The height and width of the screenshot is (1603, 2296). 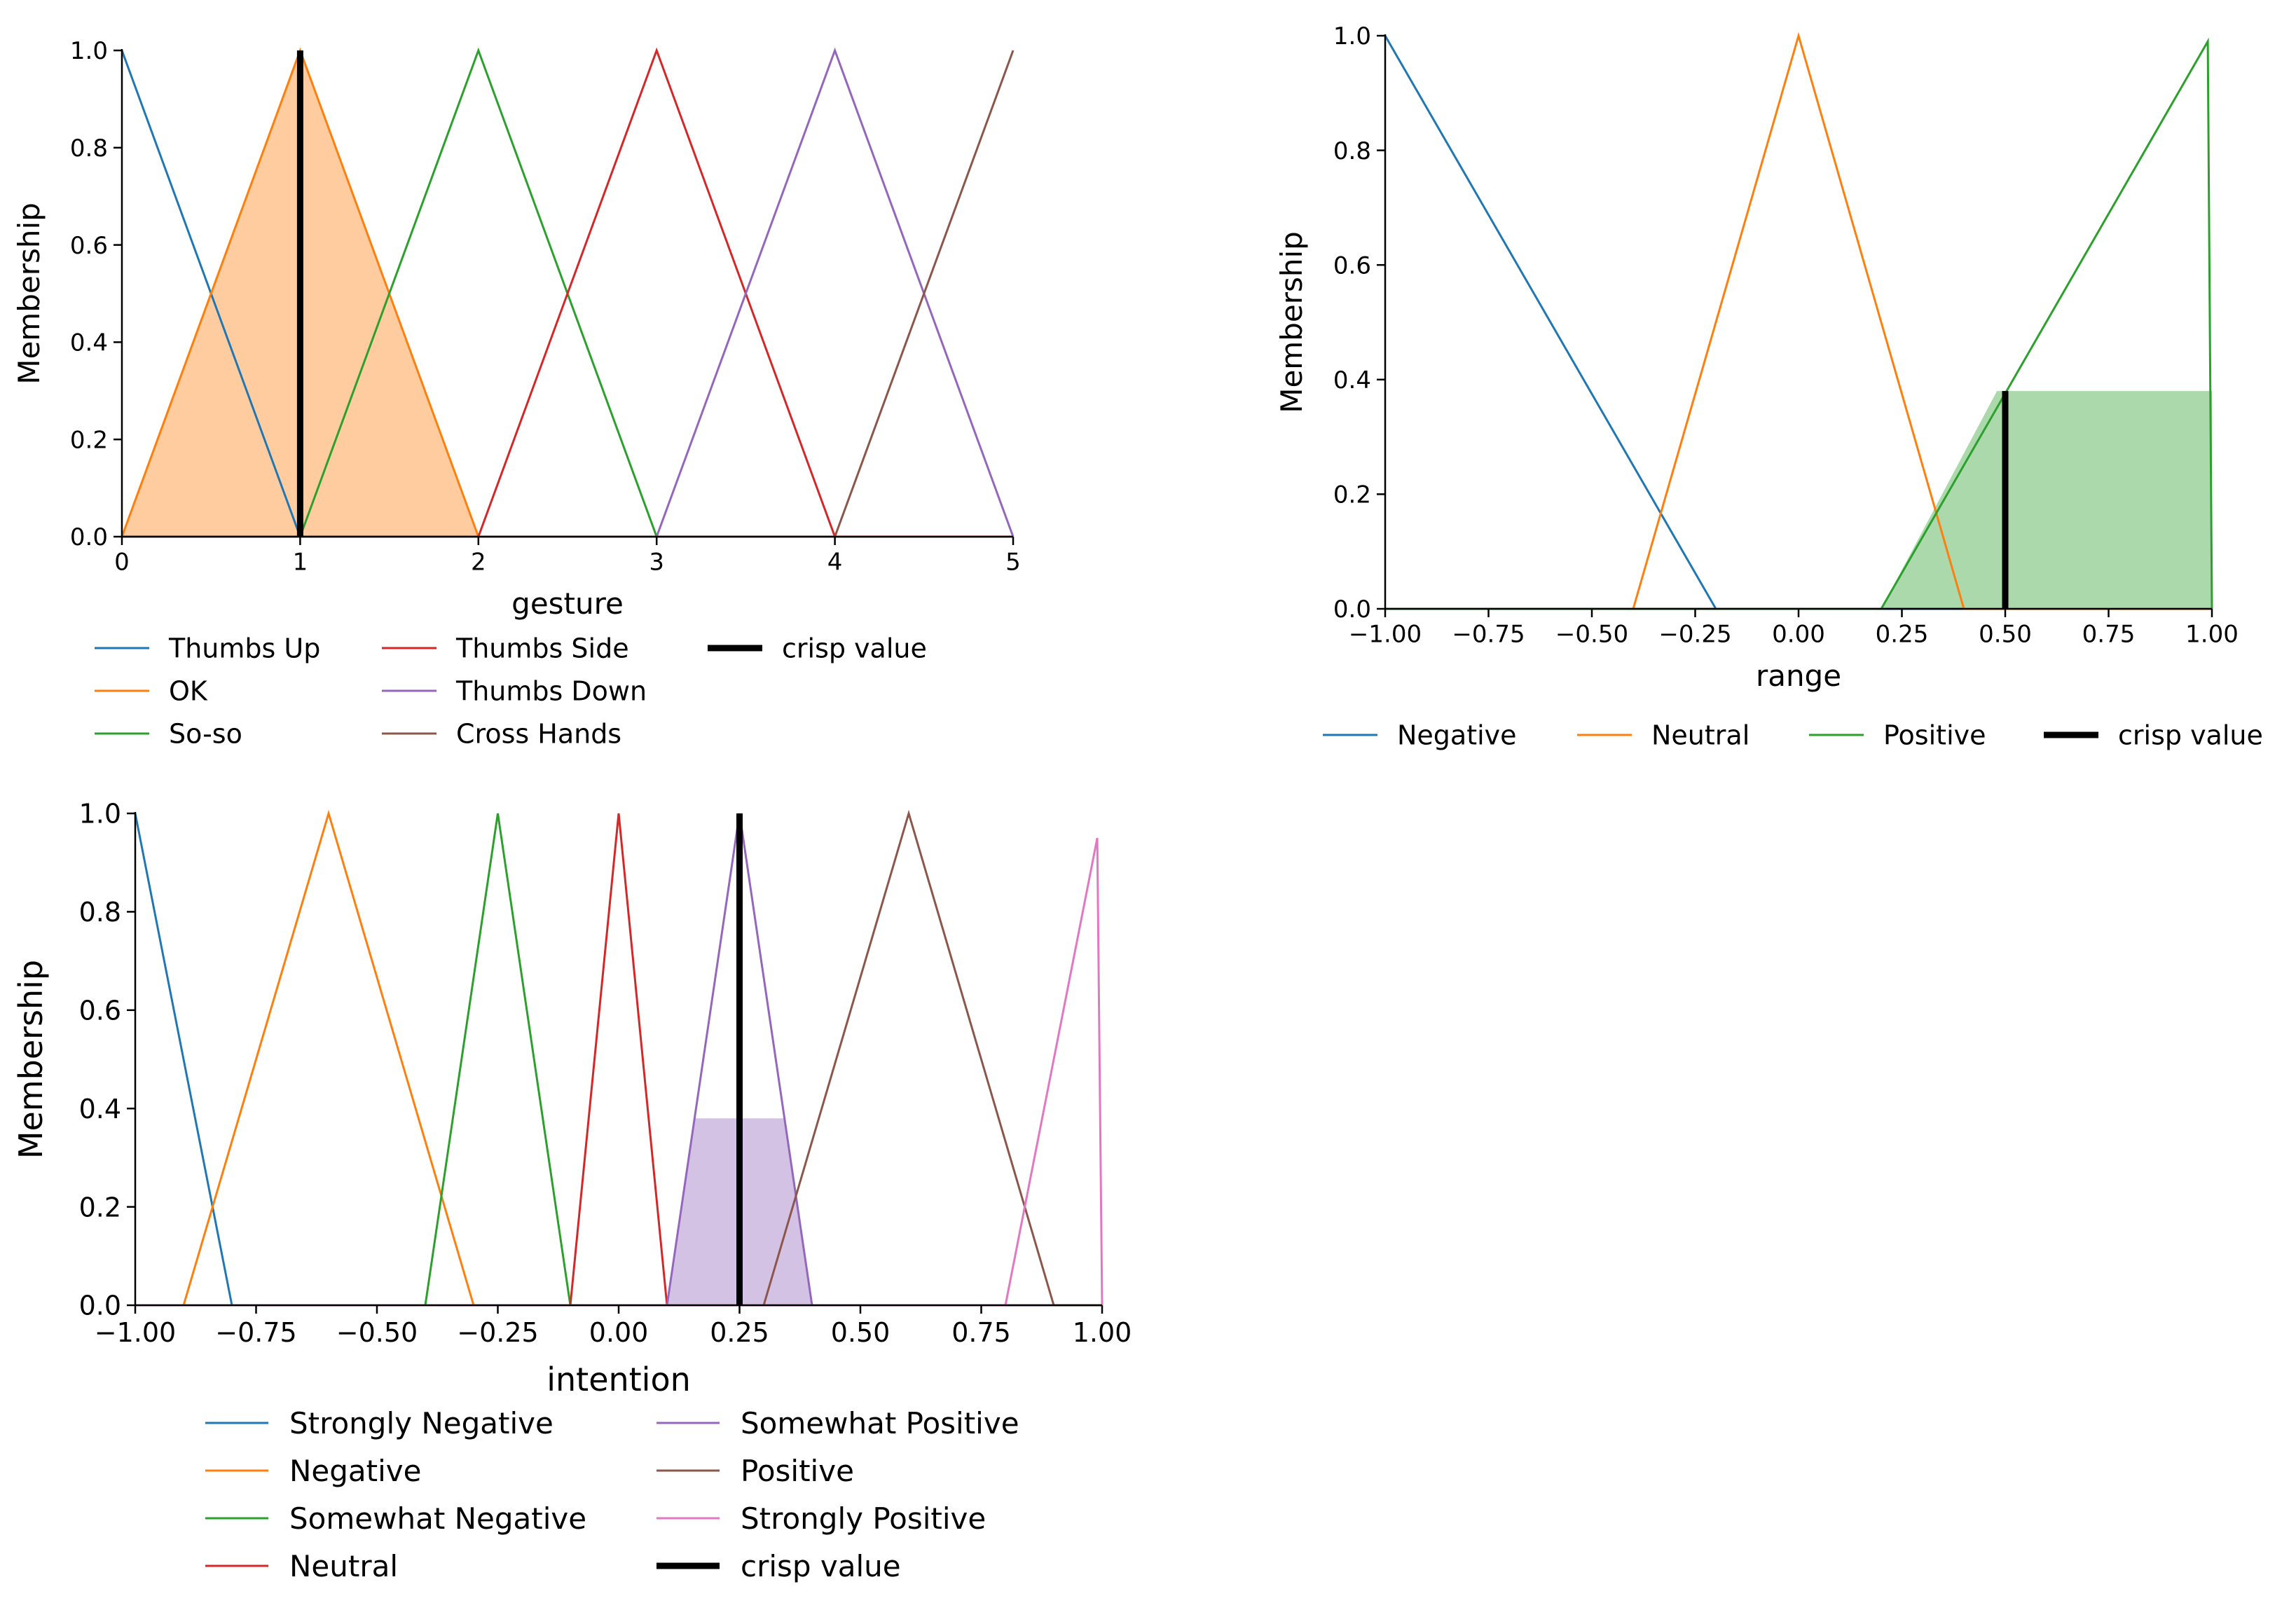 I want to click on intention-legend-label-neutral: Neutral, so click(x=343, y=1566).